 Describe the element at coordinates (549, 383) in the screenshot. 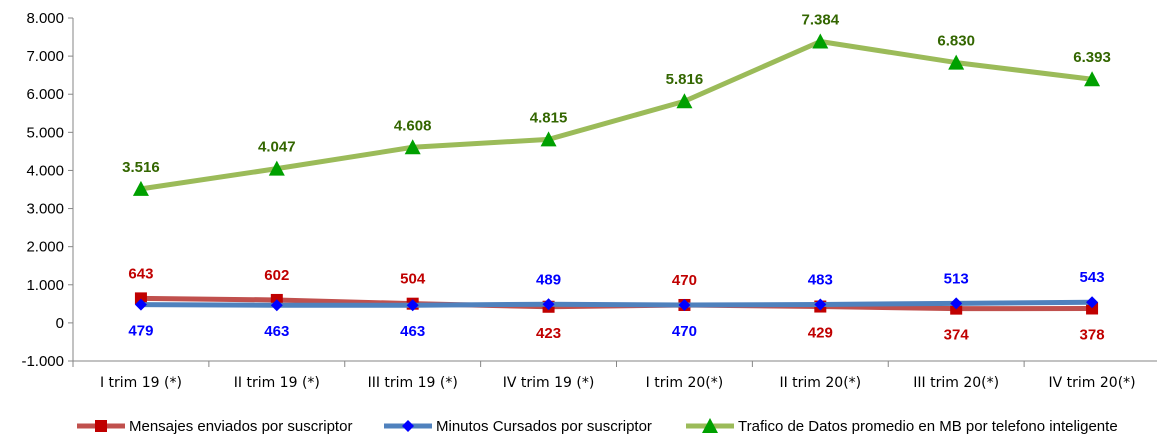

I see `x-tick-label: IV trim 19 (*)` at that location.